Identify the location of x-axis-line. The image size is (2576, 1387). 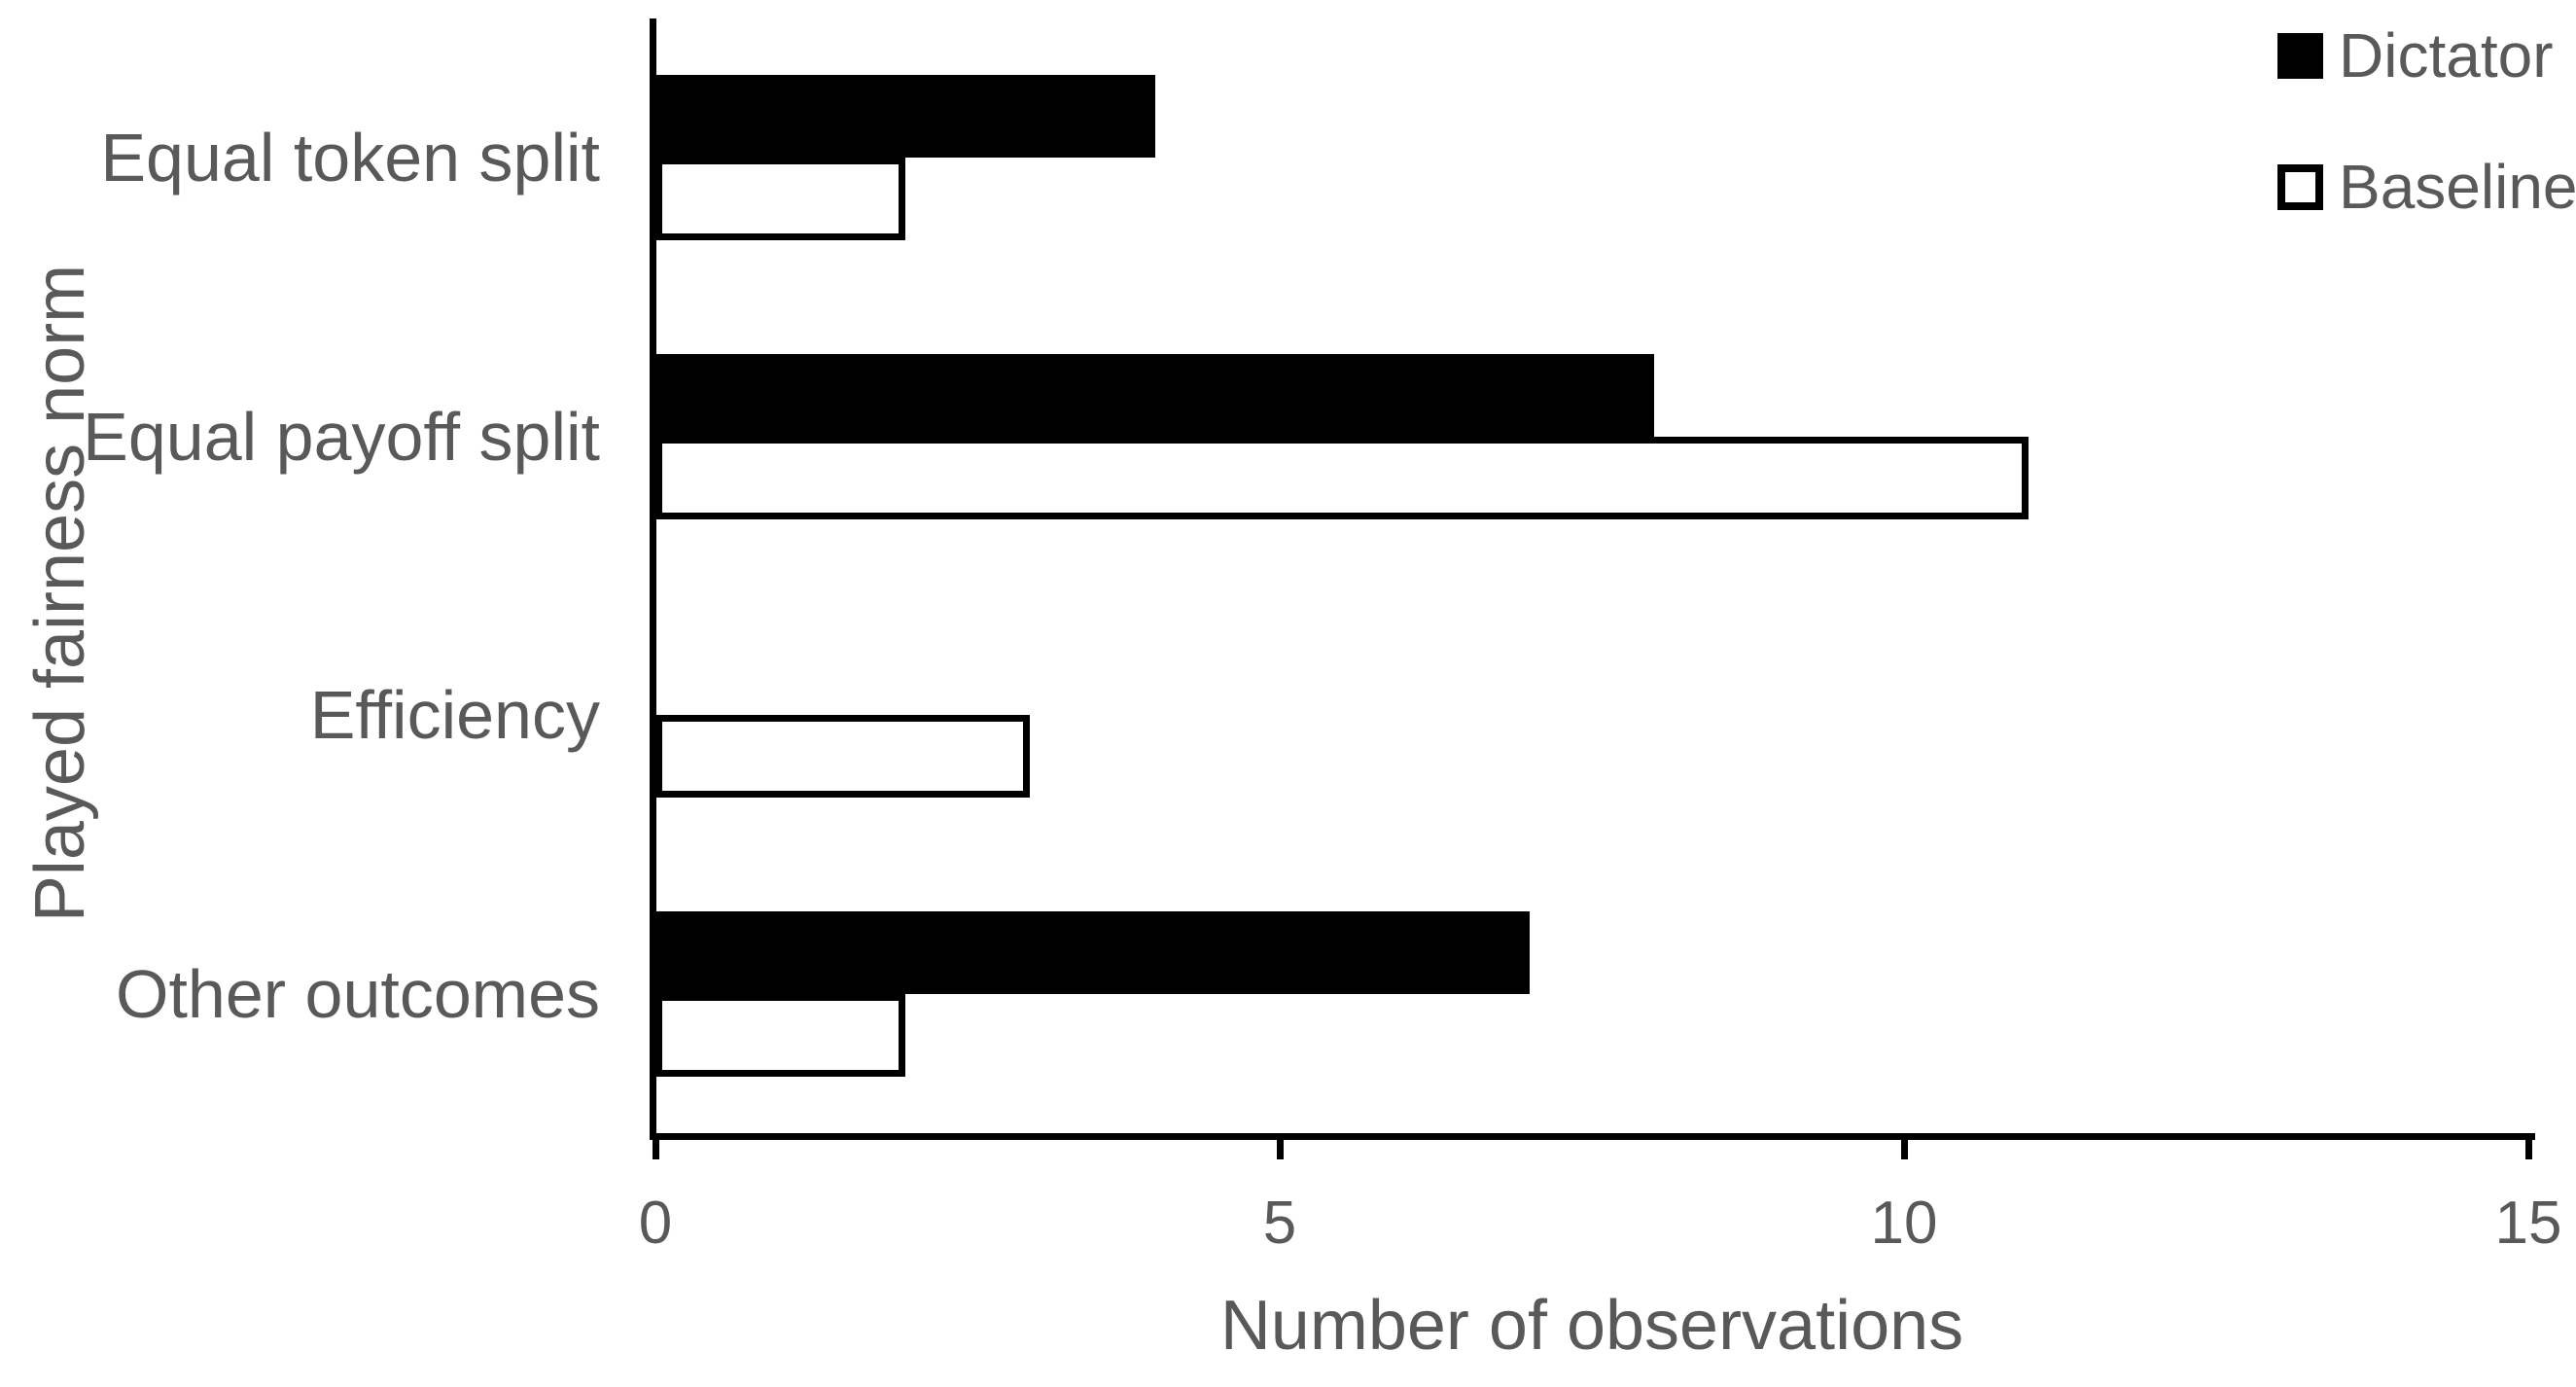
(1593, 1136).